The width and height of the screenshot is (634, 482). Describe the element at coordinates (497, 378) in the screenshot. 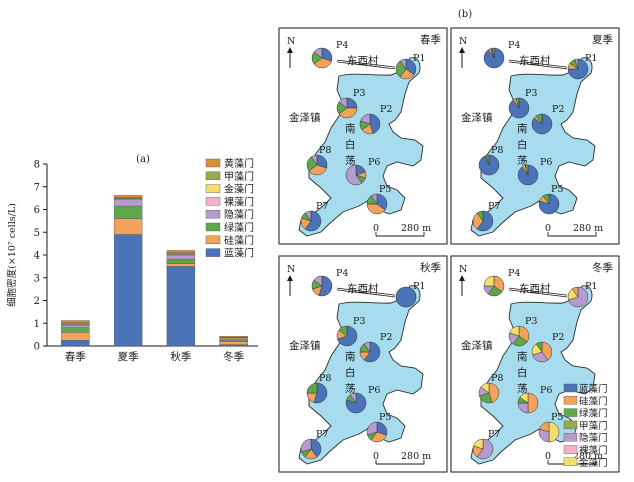

I see `site-label: P8` at that location.